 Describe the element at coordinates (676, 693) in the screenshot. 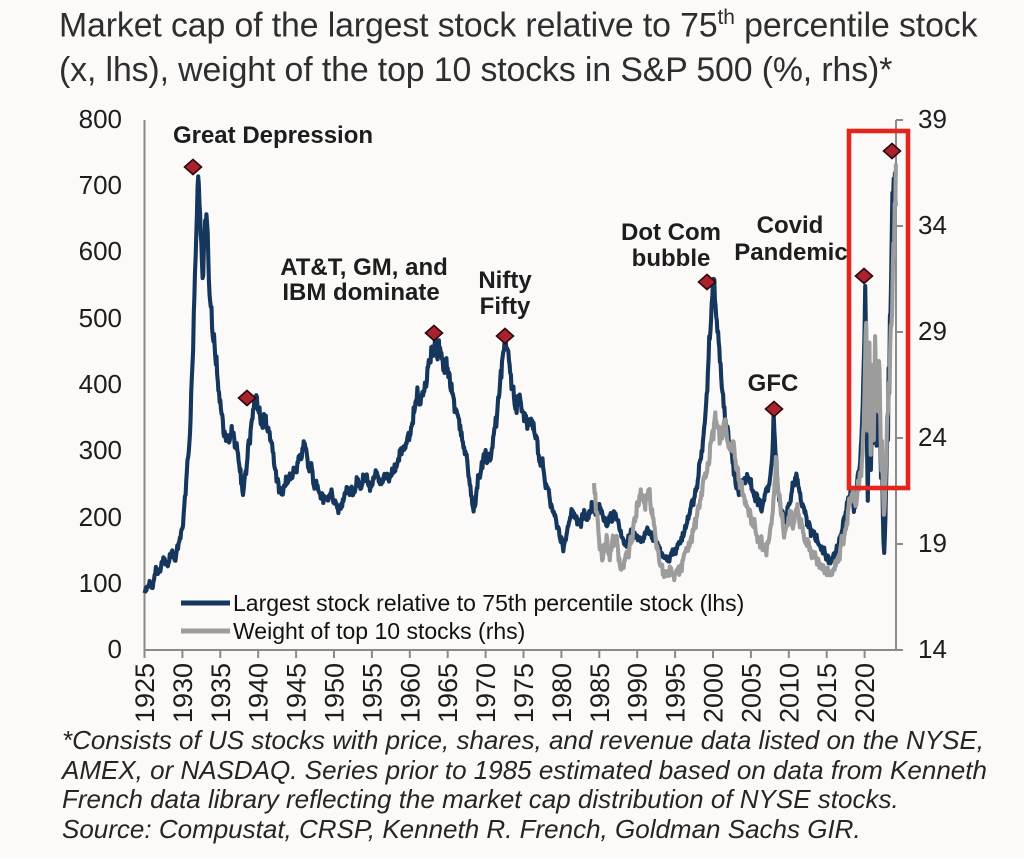

I see `svg-text: 1995` at that location.